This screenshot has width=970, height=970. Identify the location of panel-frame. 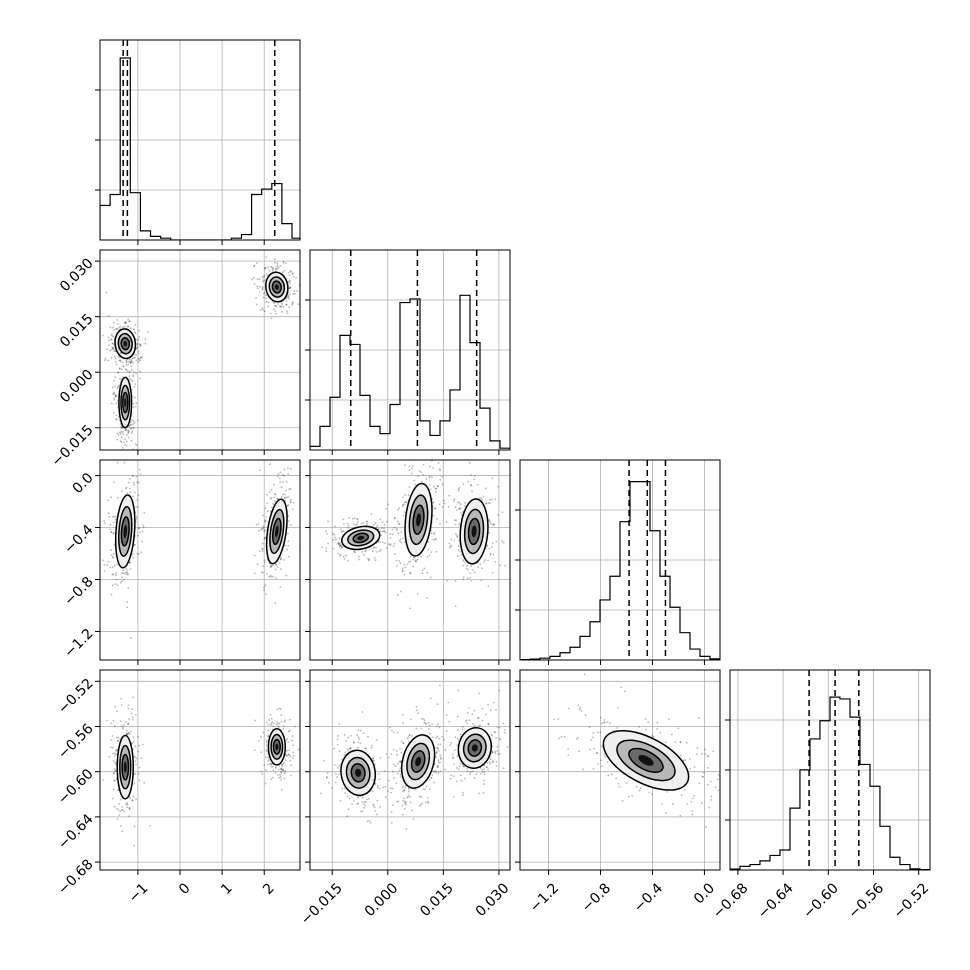
(200, 350).